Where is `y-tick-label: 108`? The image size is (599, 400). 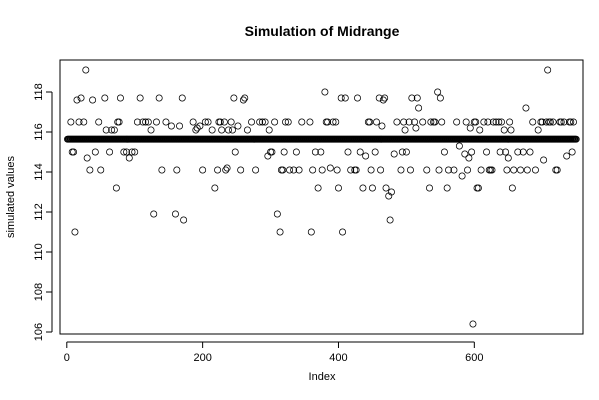 y-tick-label: 108 is located at coordinates (39, 292).